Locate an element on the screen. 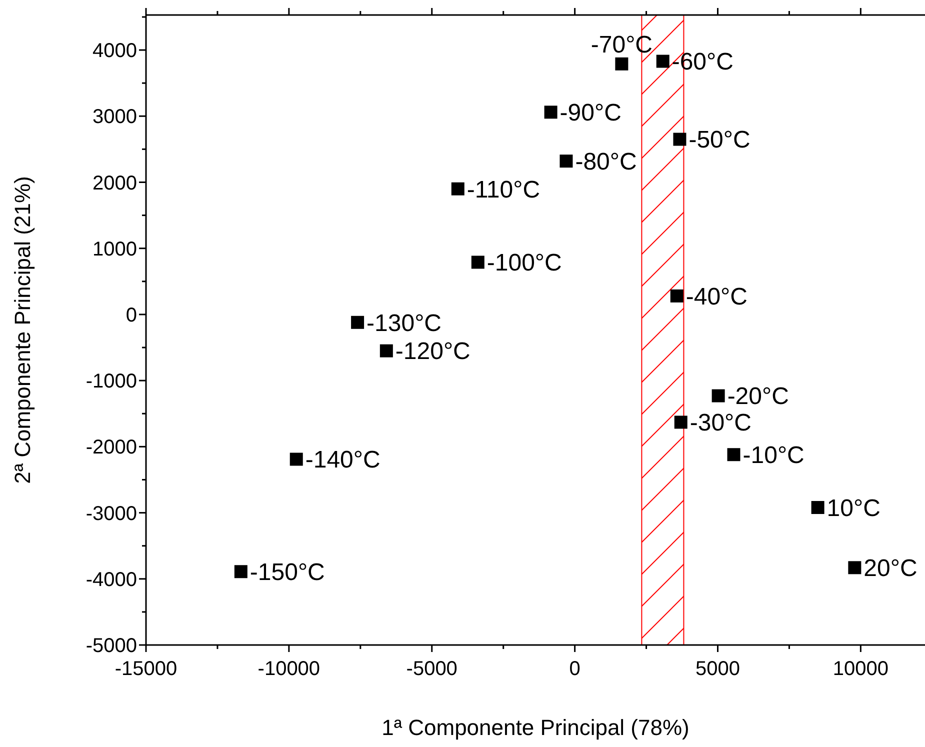 This screenshot has width=925, height=747. y-tick-label: 3000 is located at coordinates (114, 117).